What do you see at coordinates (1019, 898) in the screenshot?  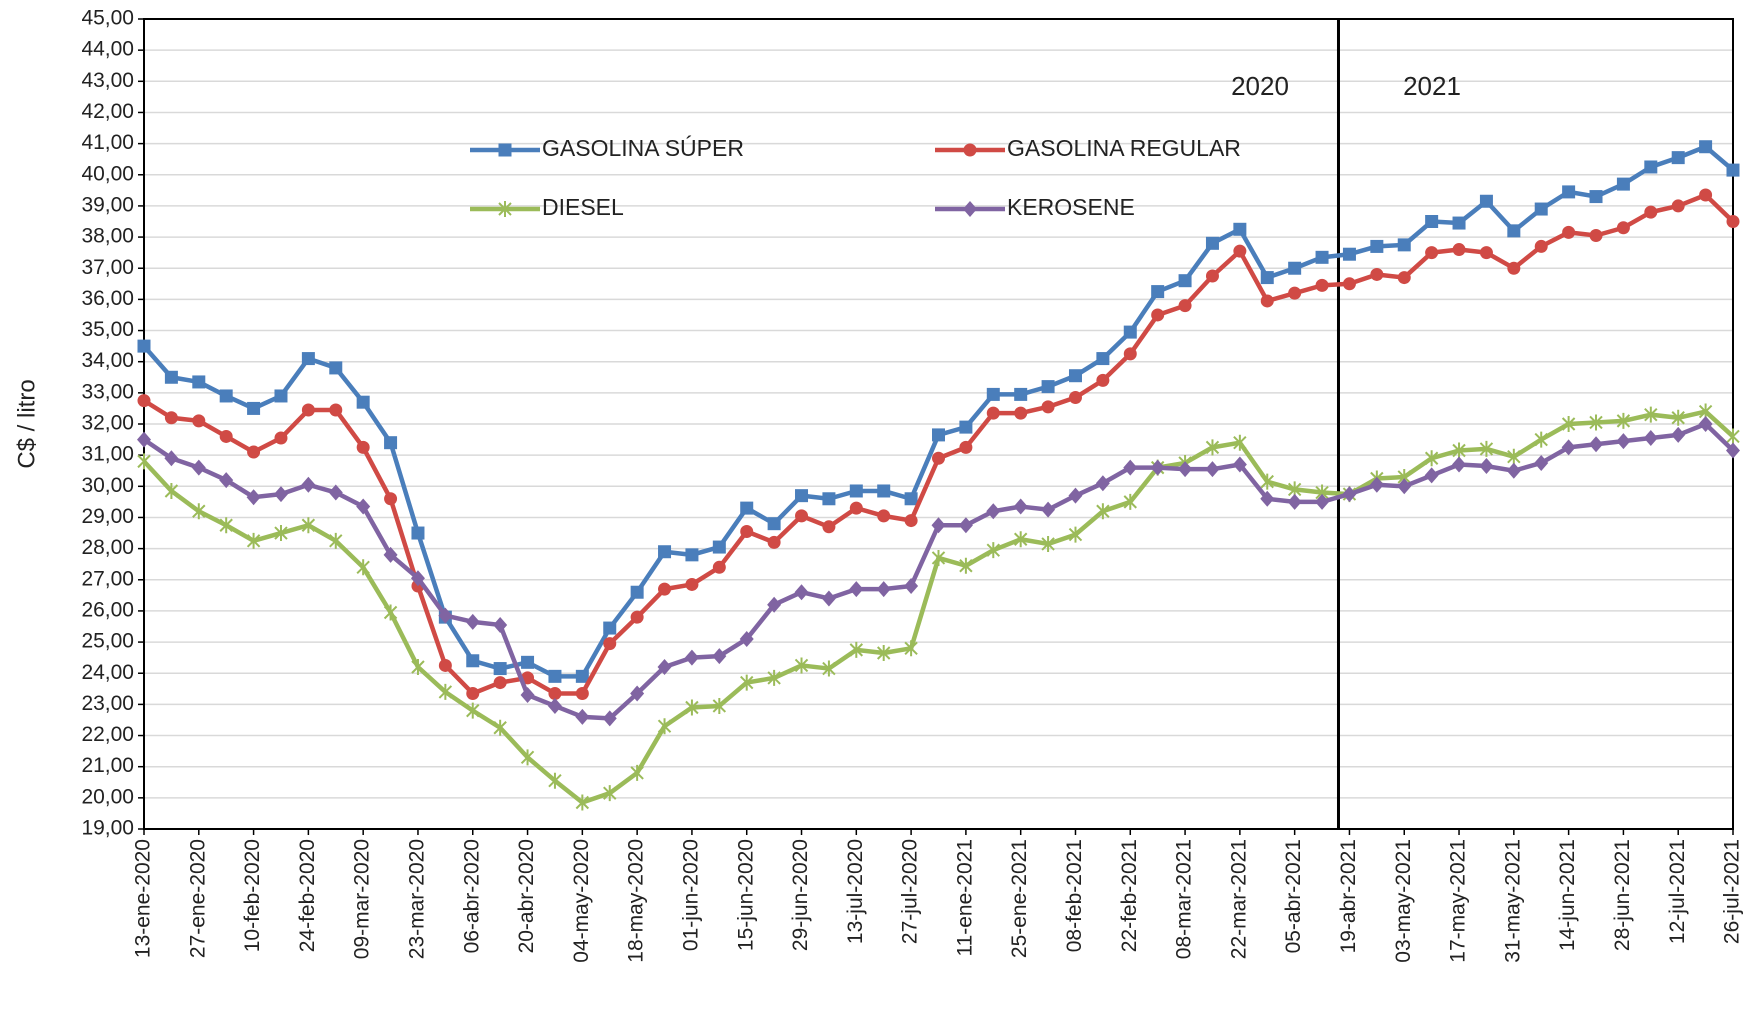 I see `x-tick-label: 25-ene-2021` at bounding box center [1019, 898].